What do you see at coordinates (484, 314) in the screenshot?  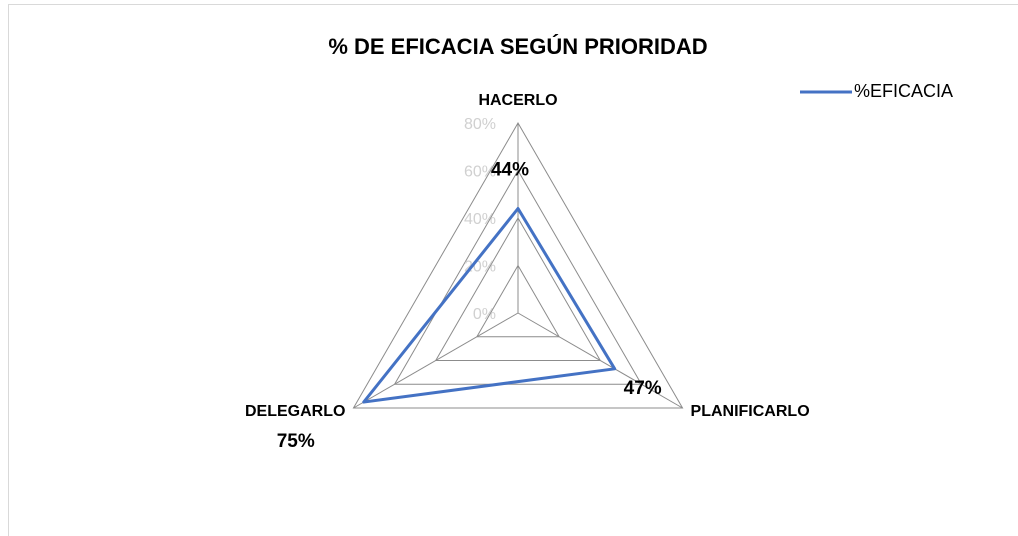 I see `tick-label: 0%` at bounding box center [484, 314].